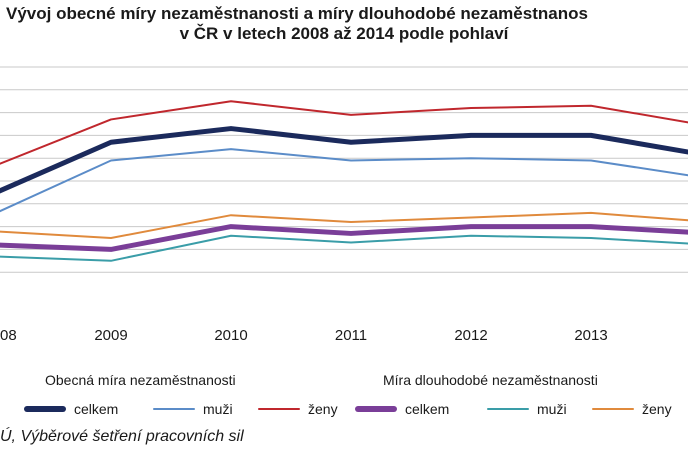 Image resolution: width=688 pixels, height=459 pixels. Describe the element at coordinates (490, 380) in the screenshot. I see `legend-group-dlouhodobe: Míra dlouhodobé nezaměstnanosti` at that location.